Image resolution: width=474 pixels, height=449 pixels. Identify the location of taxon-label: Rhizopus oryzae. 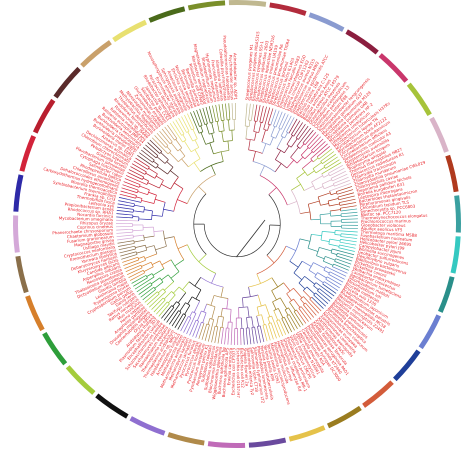
(96, 222).